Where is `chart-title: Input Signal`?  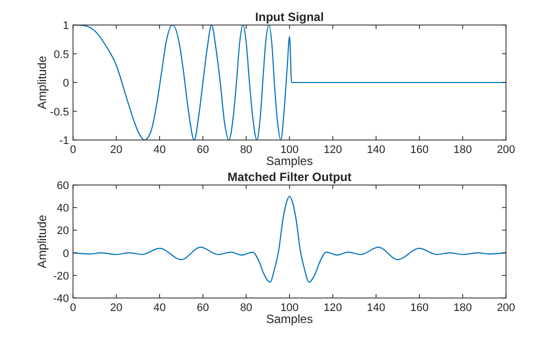
chart-title: Input Signal is located at coordinates (289, 17).